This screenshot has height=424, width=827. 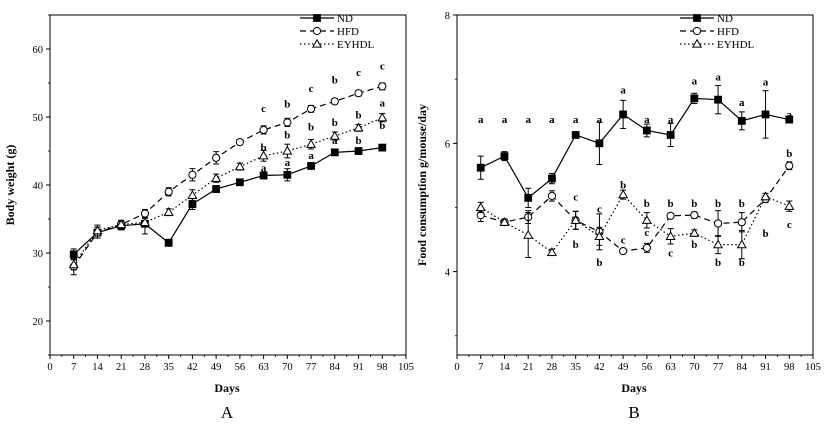 I want to click on x-tick-label: 14, so click(x=97, y=367).